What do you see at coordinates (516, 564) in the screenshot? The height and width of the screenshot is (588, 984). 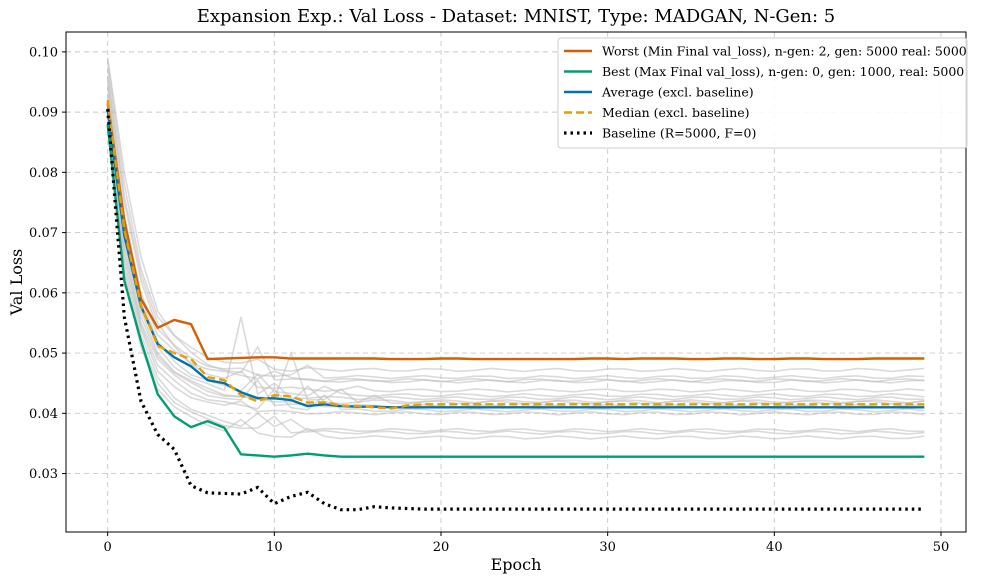 I see `x-axis-label: Epoch` at bounding box center [516, 564].